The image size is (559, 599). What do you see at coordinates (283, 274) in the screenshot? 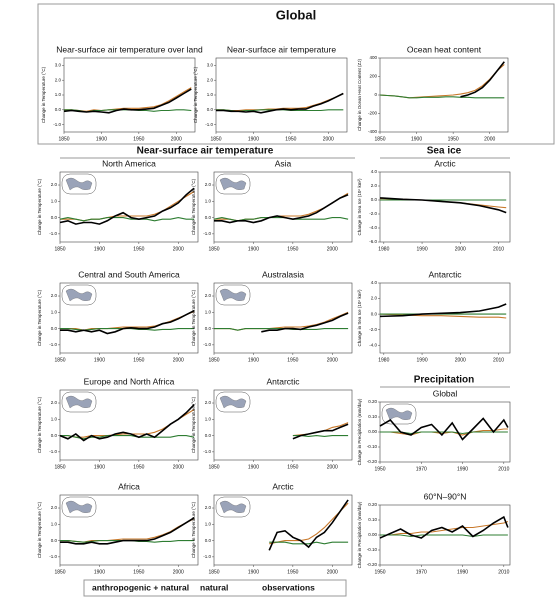
I see `panel-title: Australasia` at bounding box center [283, 274].